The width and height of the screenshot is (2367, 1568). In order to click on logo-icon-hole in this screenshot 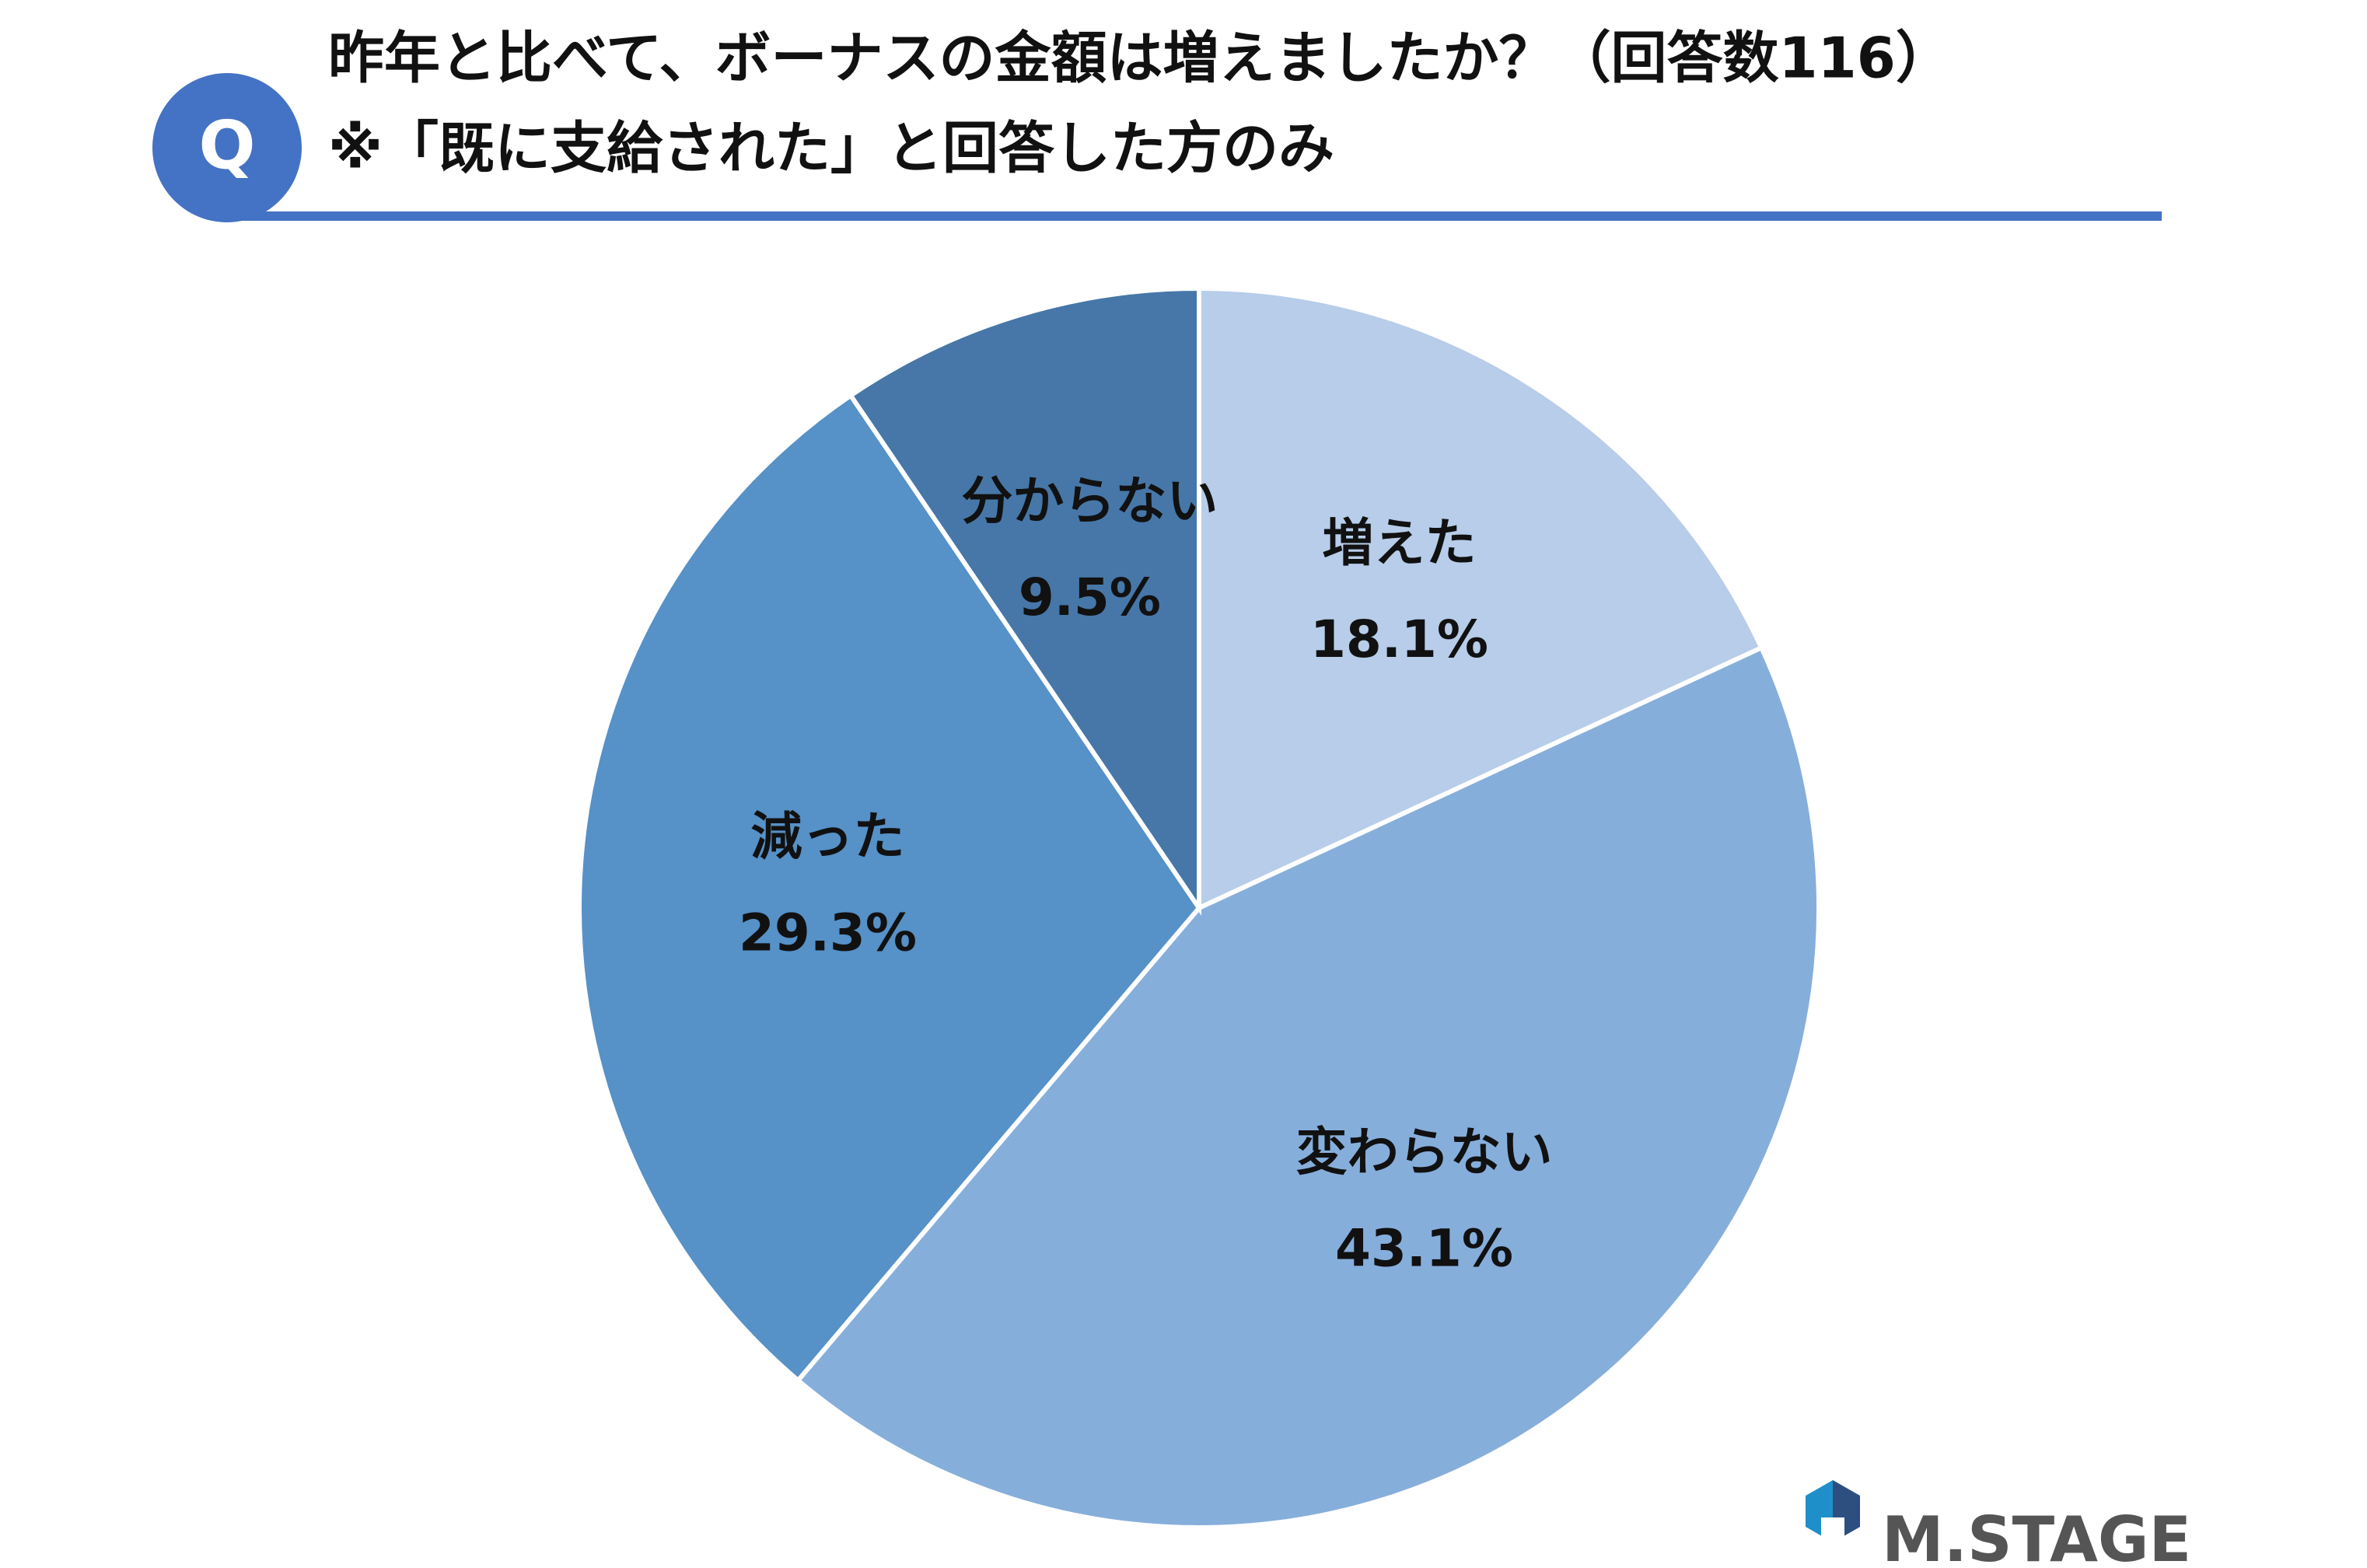, I will do `click(1832, 1531)`.